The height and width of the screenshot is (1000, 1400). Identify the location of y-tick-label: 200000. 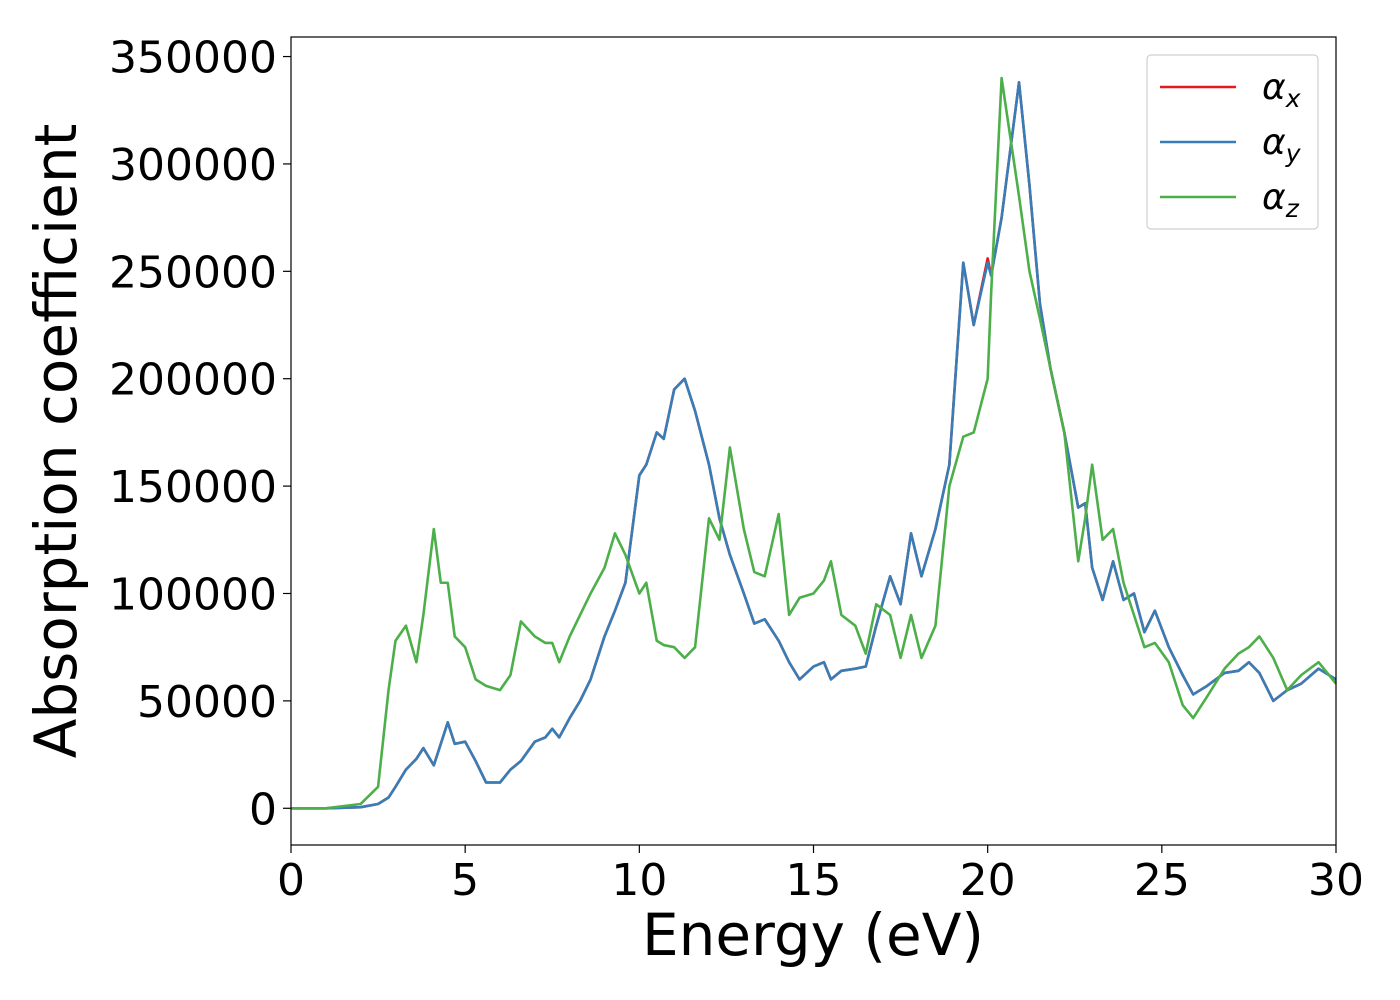
(193, 380).